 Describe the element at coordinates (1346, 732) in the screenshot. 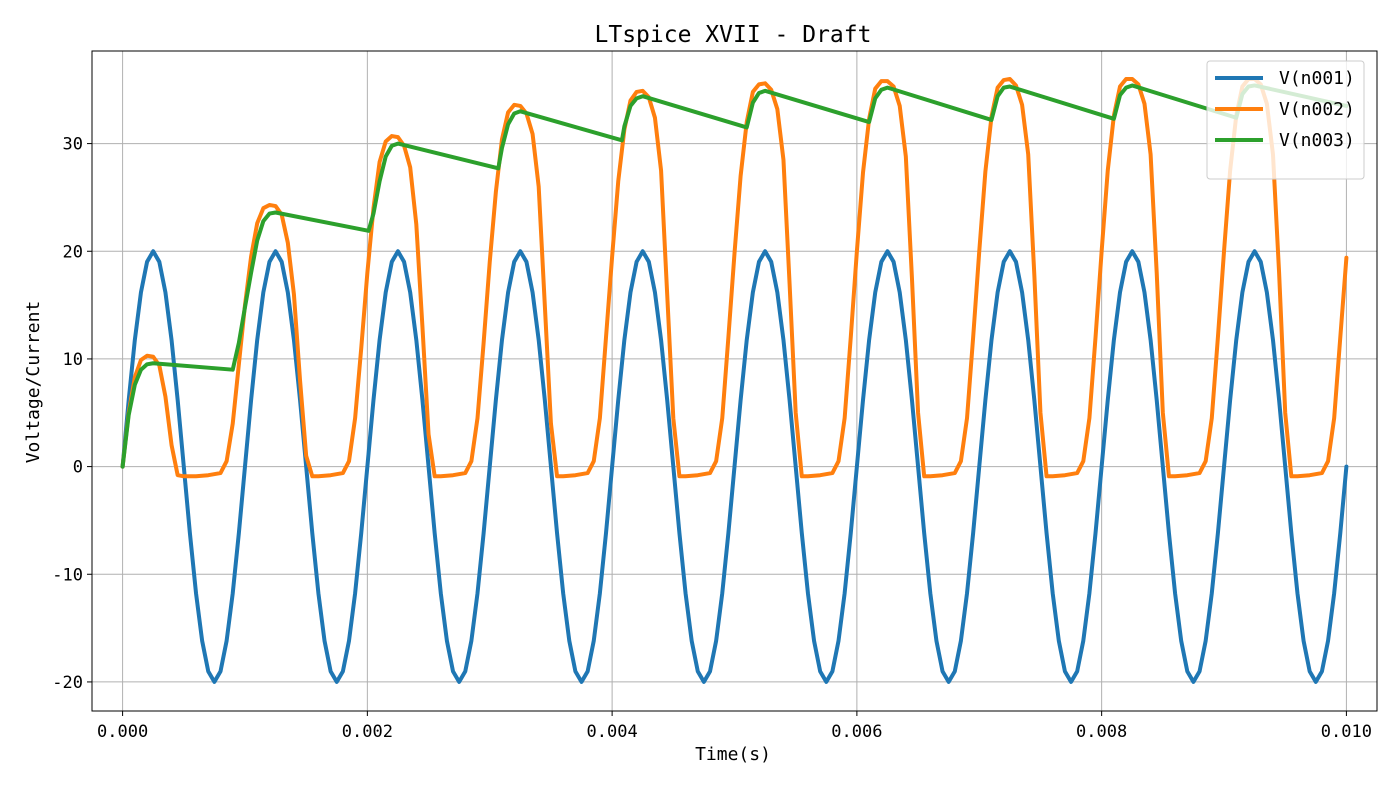

I see `x-tick-label: 0.010` at that location.